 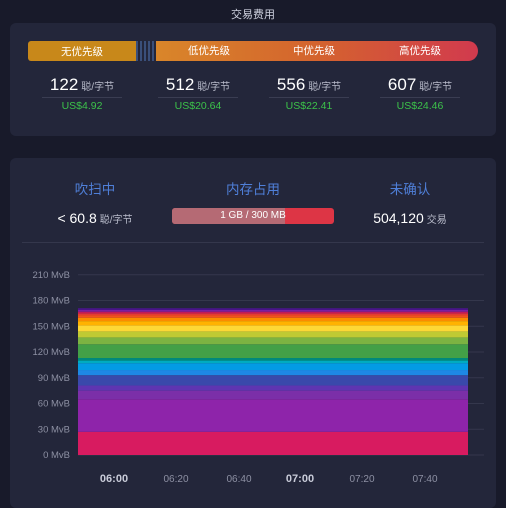 I want to click on memory-stat: 内存占用, so click(x=253, y=188).